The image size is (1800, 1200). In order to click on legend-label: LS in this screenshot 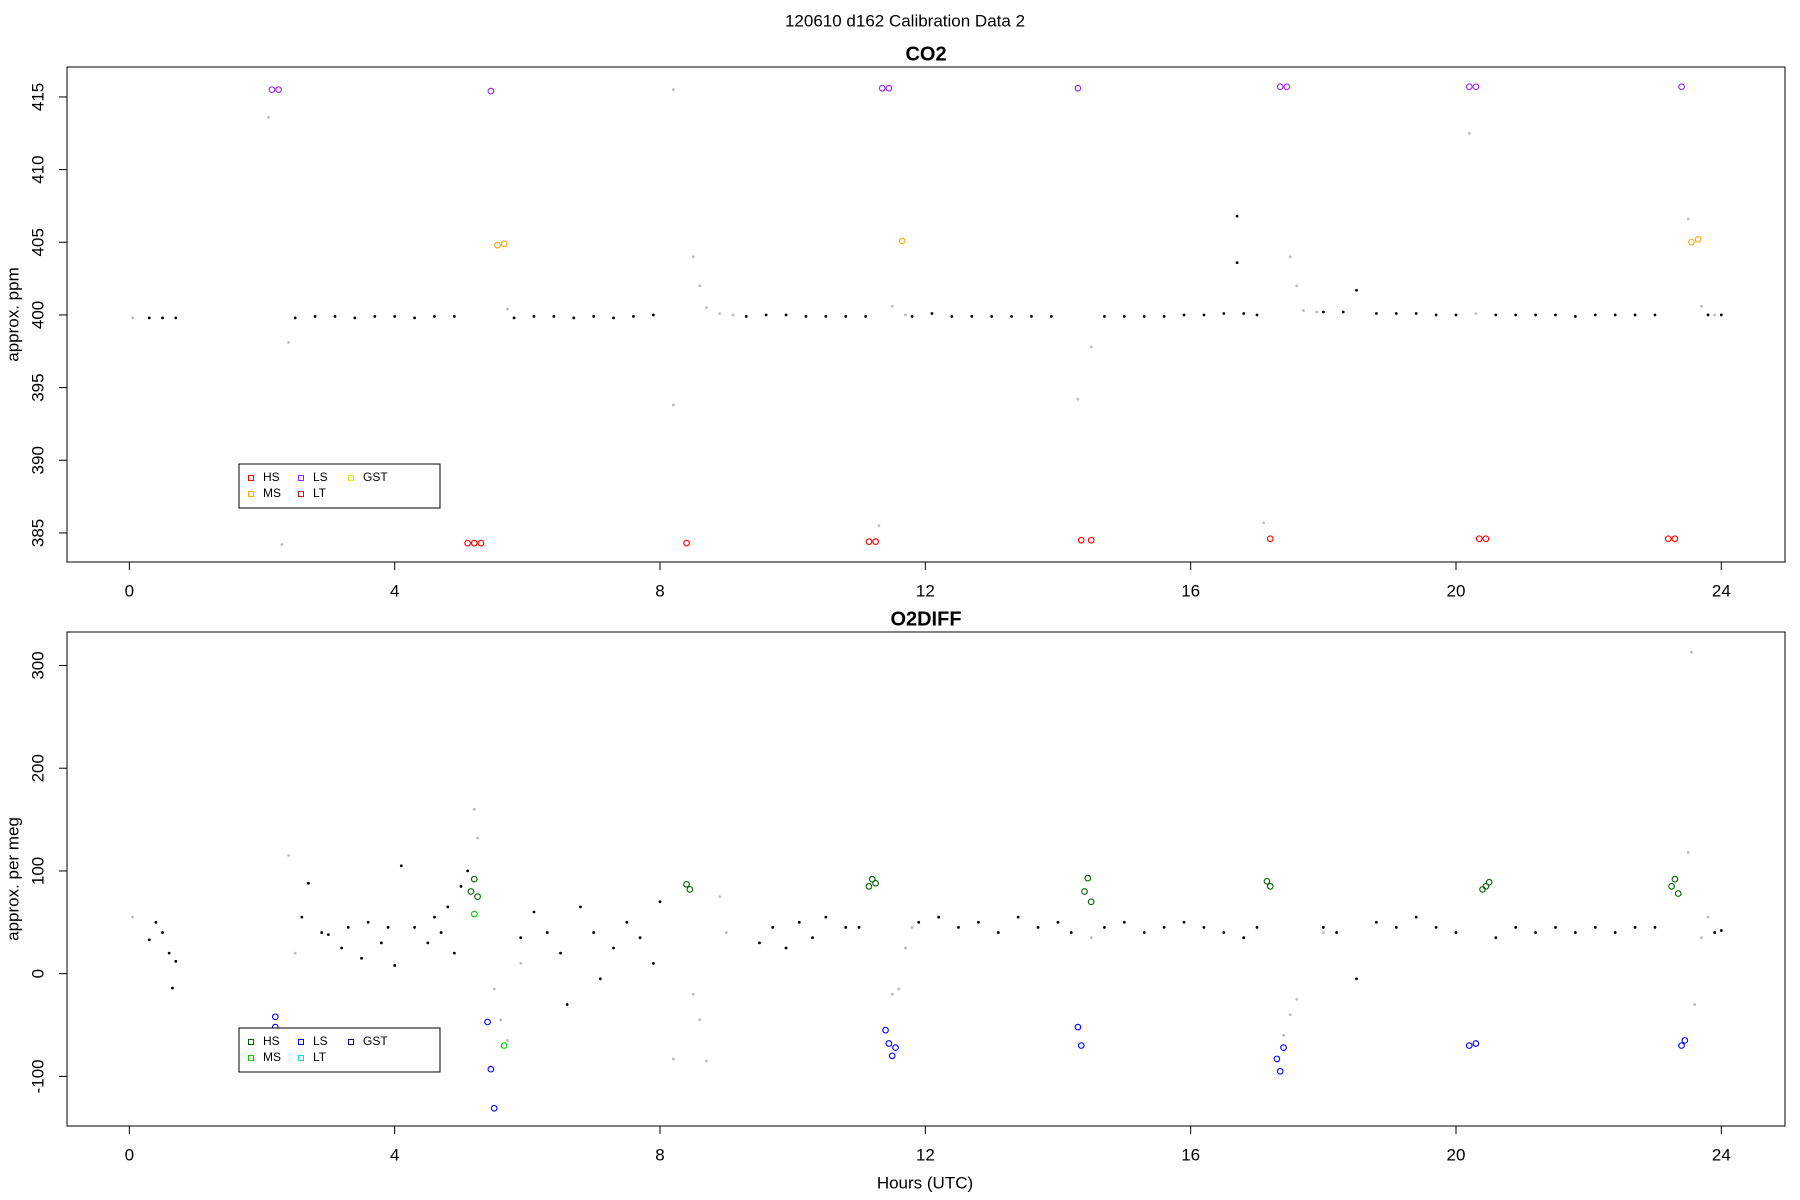, I will do `click(320, 477)`.